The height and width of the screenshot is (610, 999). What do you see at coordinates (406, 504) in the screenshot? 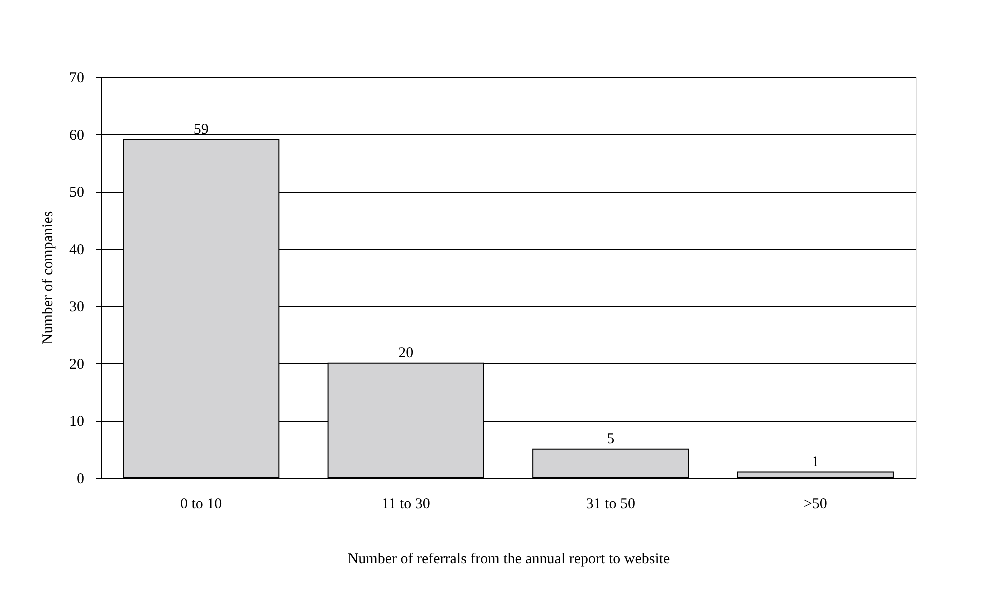
I see `x-tick-label: 11 to 30` at bounding box center [406, 504].